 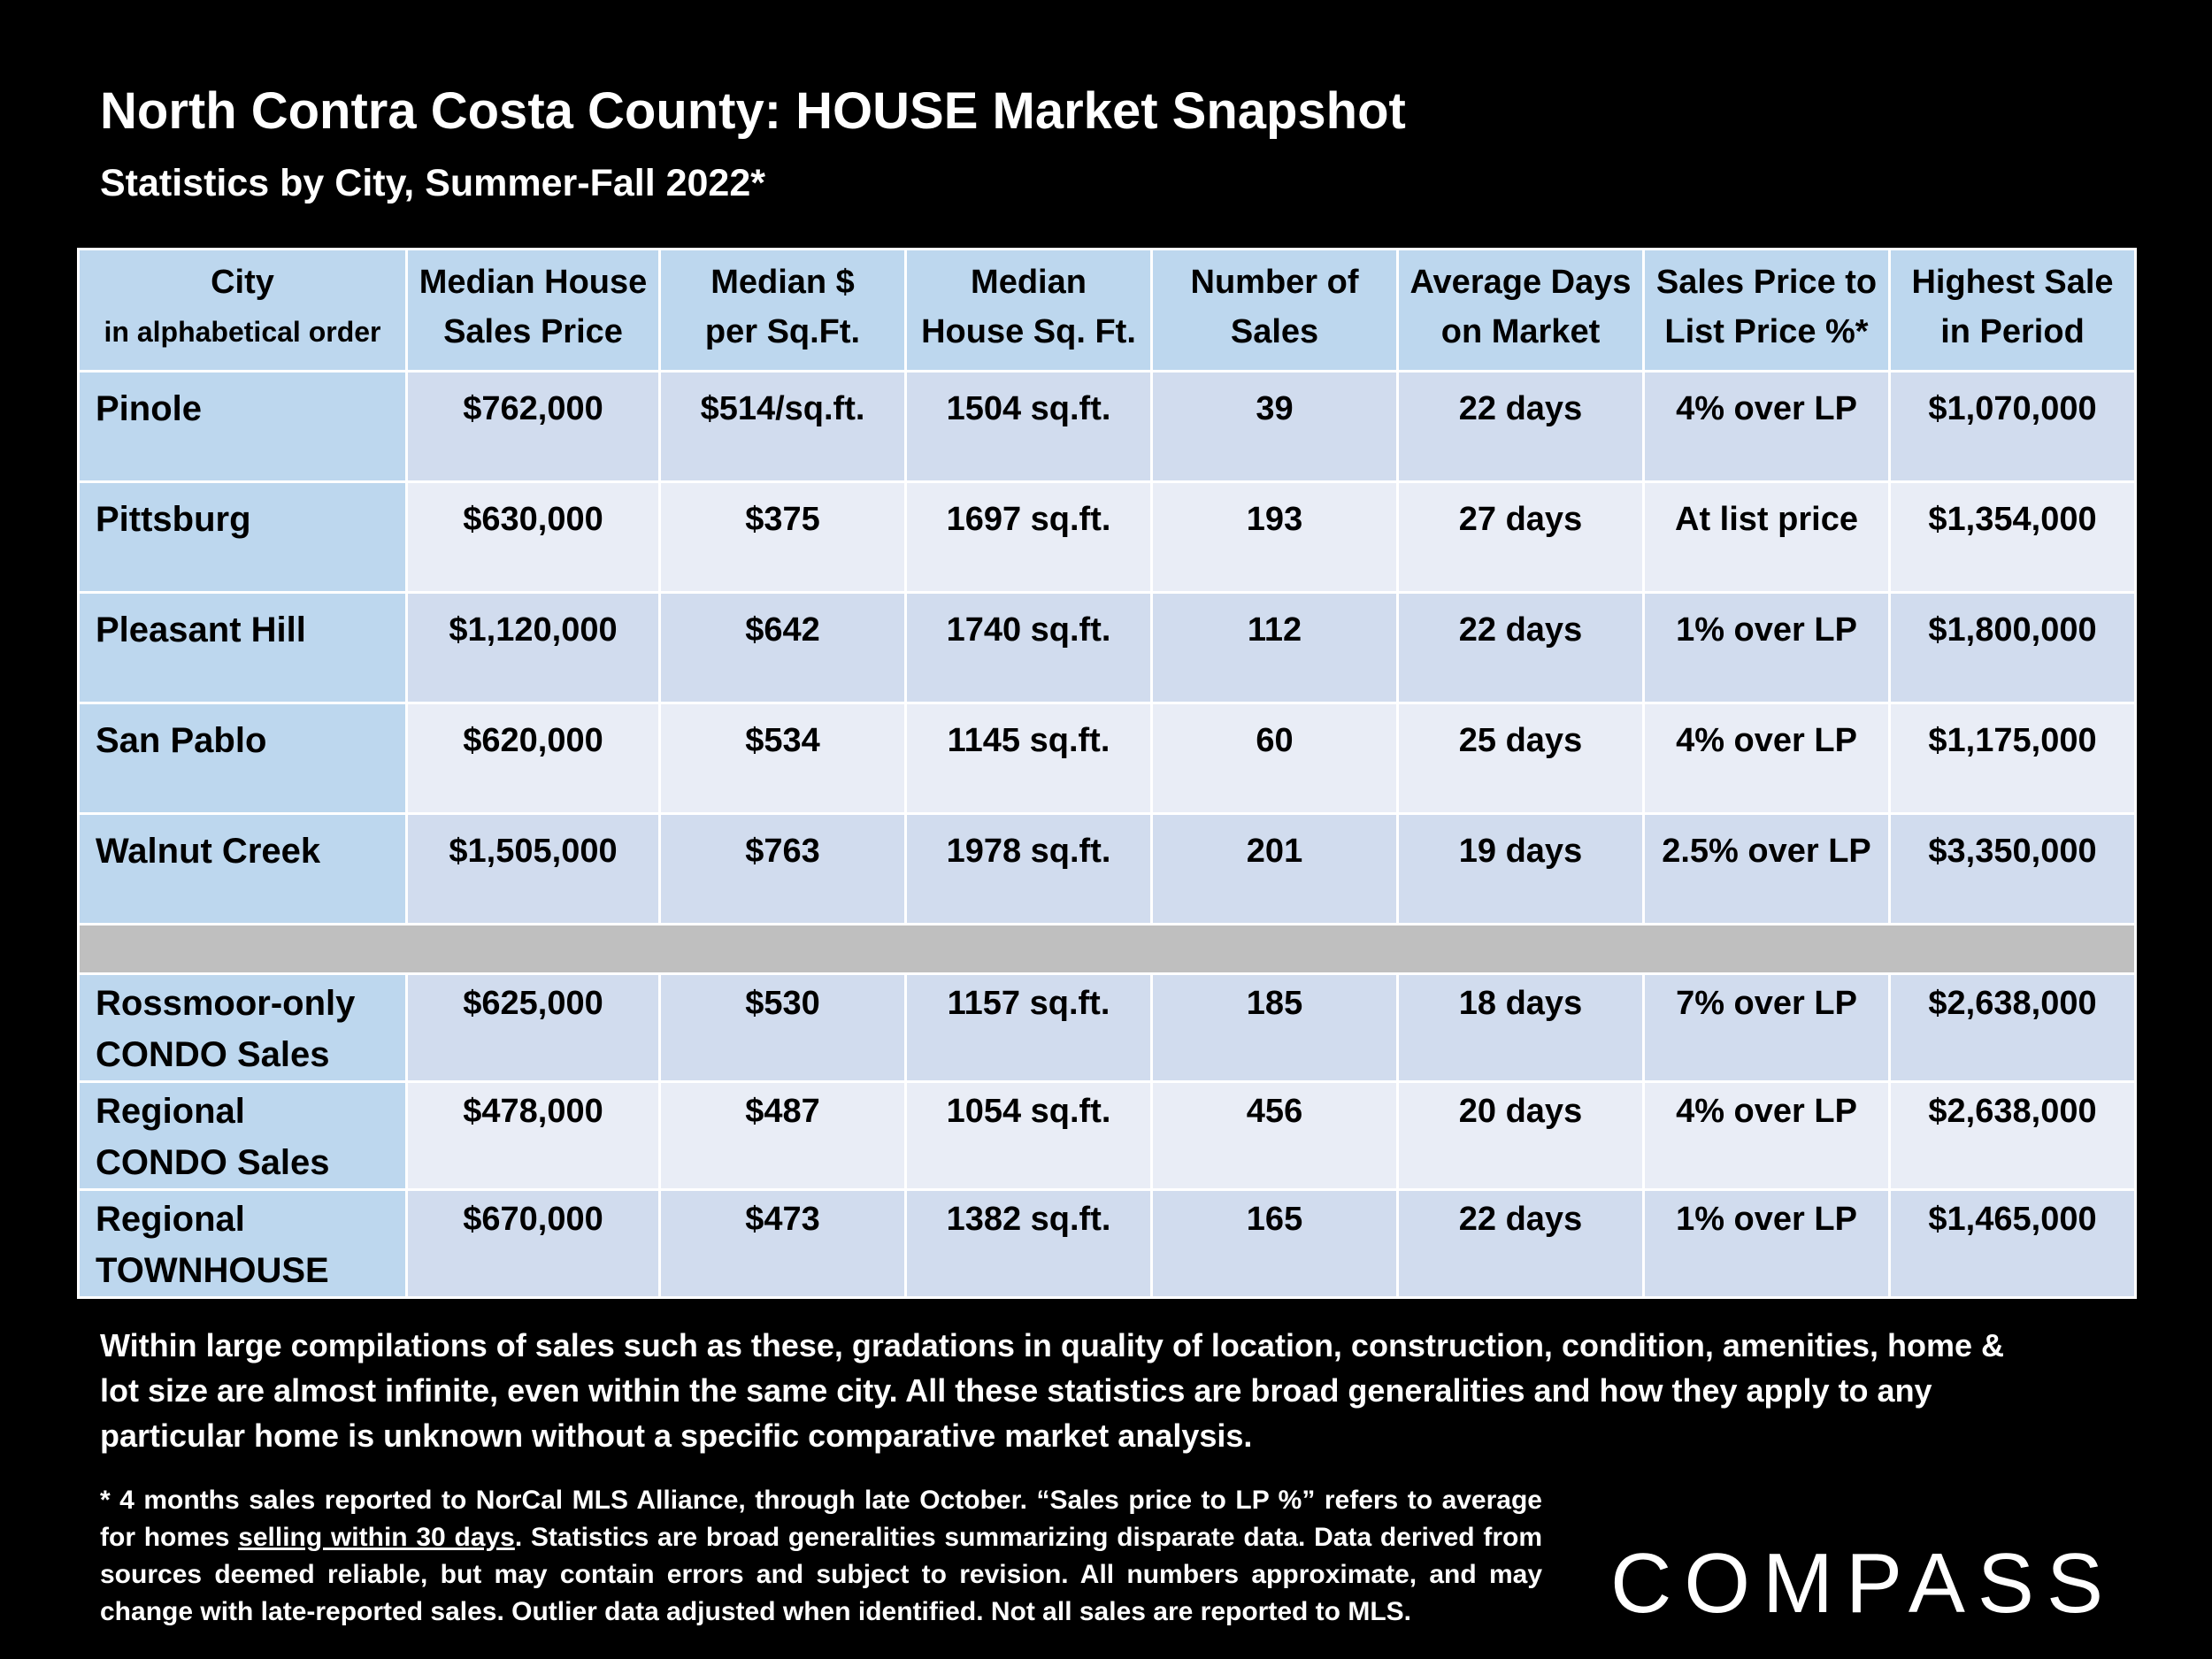 What do you see at coordinates (1275, 427) in the screenshot?
I see `sales-cell: 39` at bounding box center [1275, 427].